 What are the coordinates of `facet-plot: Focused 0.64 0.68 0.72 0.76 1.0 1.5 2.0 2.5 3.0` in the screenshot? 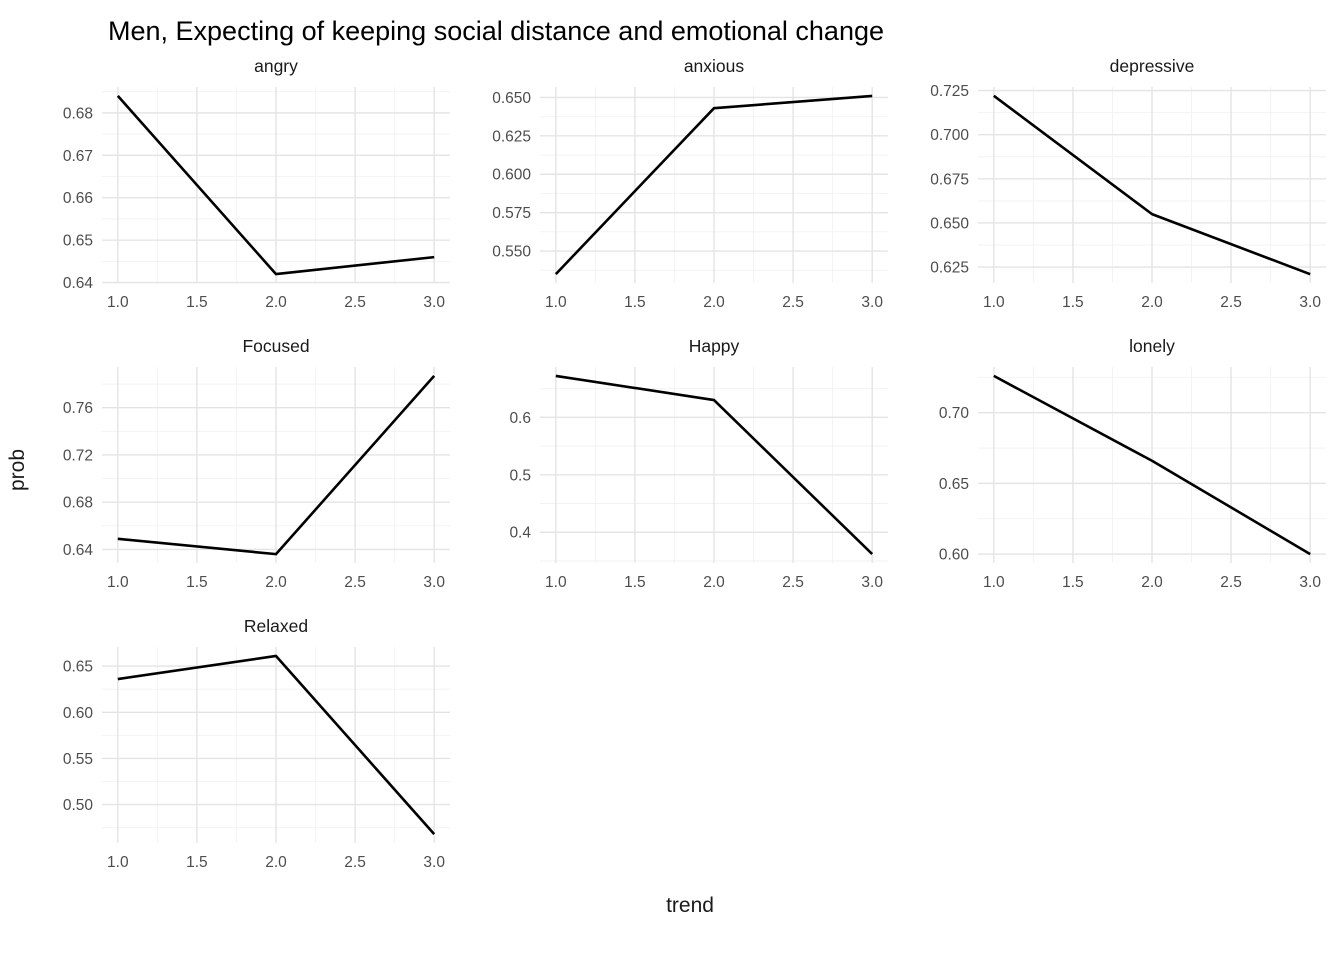 It's located at (256, 463).